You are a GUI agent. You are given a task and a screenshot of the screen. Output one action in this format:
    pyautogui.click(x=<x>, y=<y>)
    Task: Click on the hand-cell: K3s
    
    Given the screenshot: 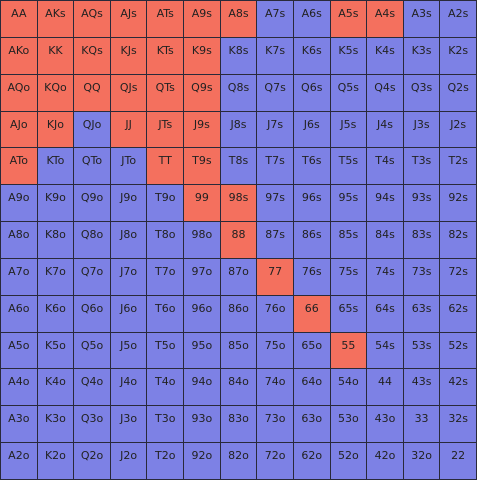 What is the action you would take?
    pyautogui.click(x=422, y=56)
    